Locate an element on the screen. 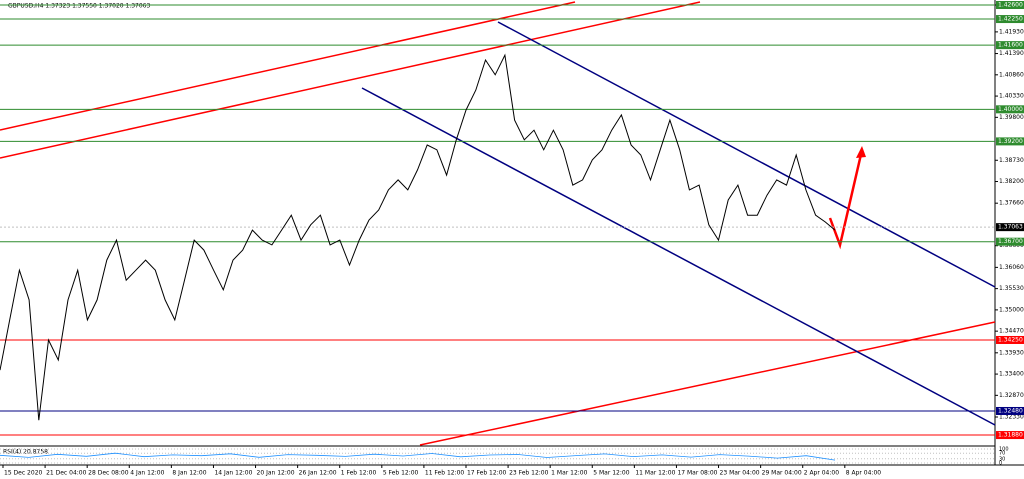  x-tick-label: 5 Mar 12:00 is located at coordinates (611, 473).